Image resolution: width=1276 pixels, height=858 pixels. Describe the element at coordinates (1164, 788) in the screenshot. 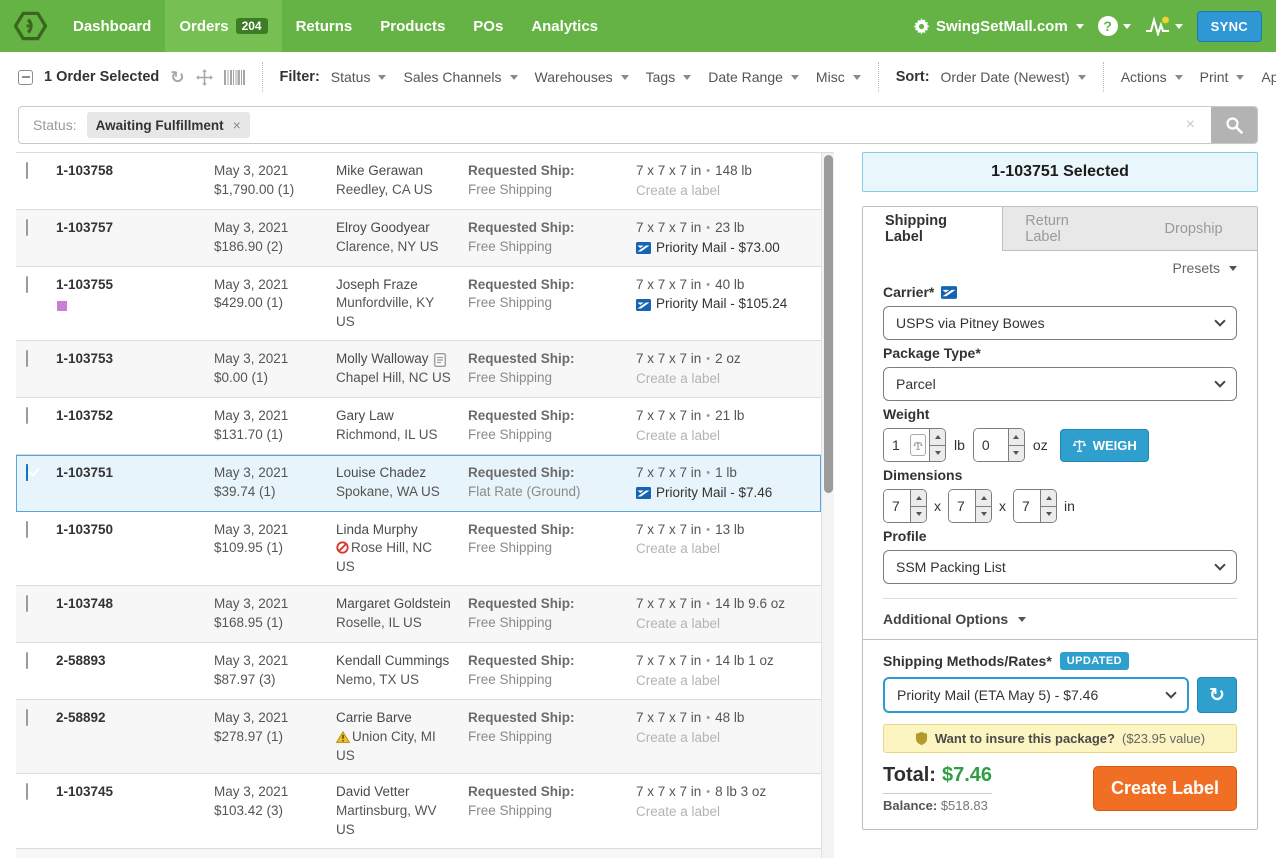

I see `create-label-button: Create Label` at that location.